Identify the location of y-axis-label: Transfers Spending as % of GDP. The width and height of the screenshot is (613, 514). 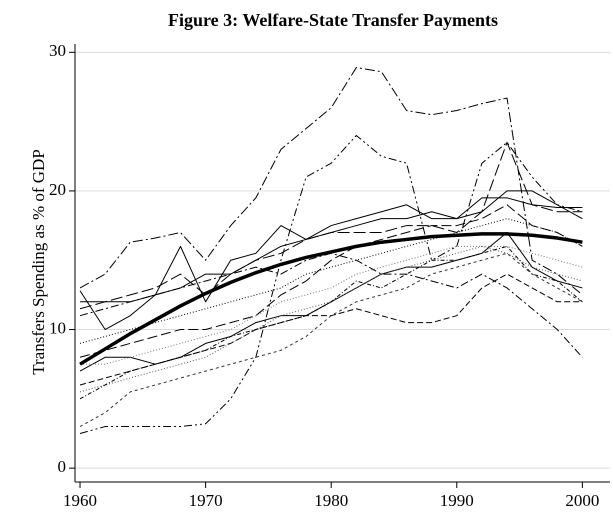
(38, 262).